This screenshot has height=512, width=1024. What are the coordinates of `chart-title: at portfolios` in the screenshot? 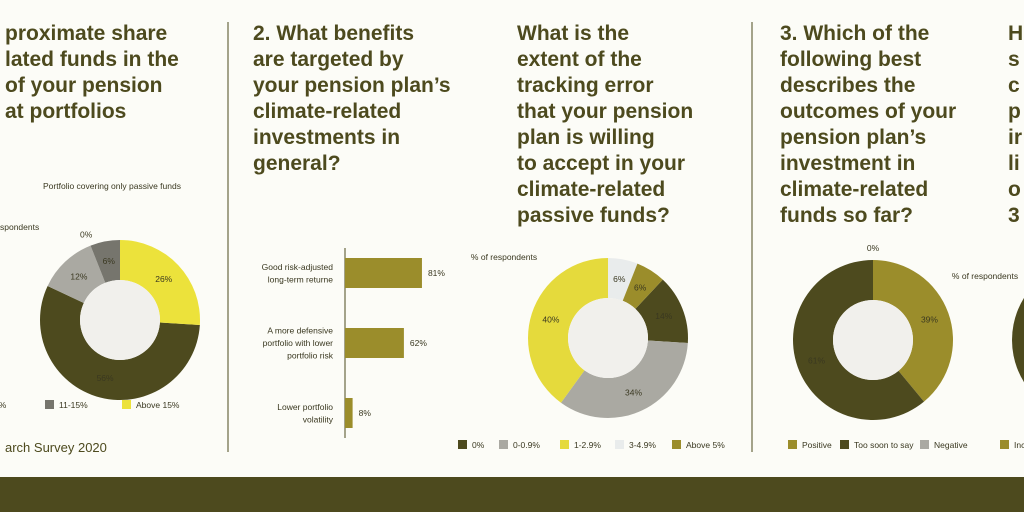 It's located at (65, 111).